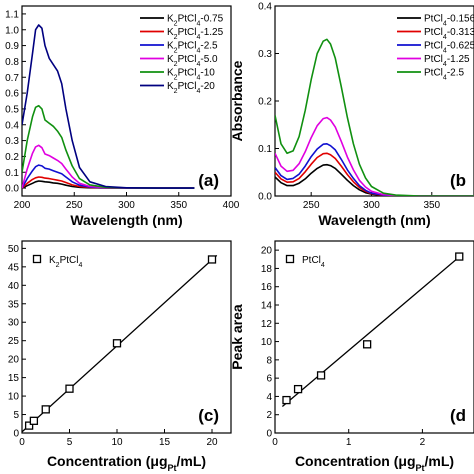 Image resolution: width=474 pixels, height=474 pixels. Describe the element at coordinates (231, 205) in the screenshot. I see `x-tick-label: 400` at that location.